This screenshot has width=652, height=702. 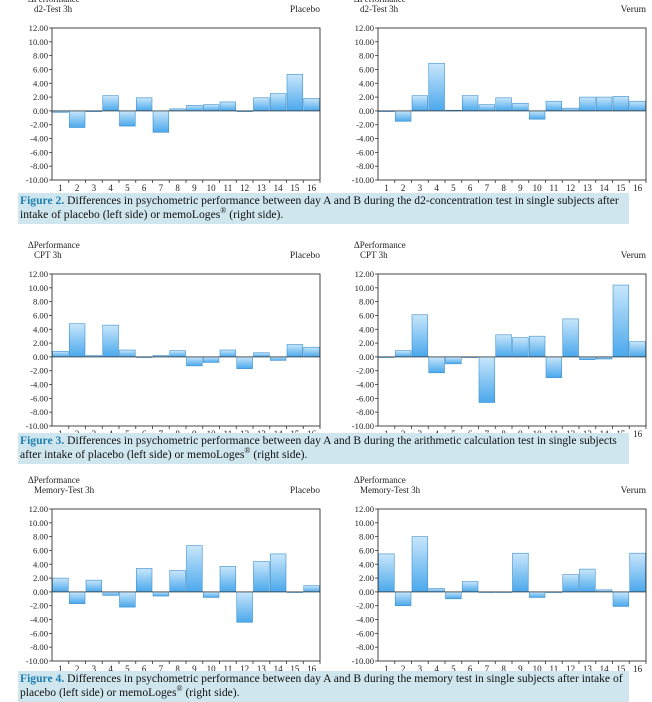 I want to click on x-tick-label: 10, so click(x=538, y=187).